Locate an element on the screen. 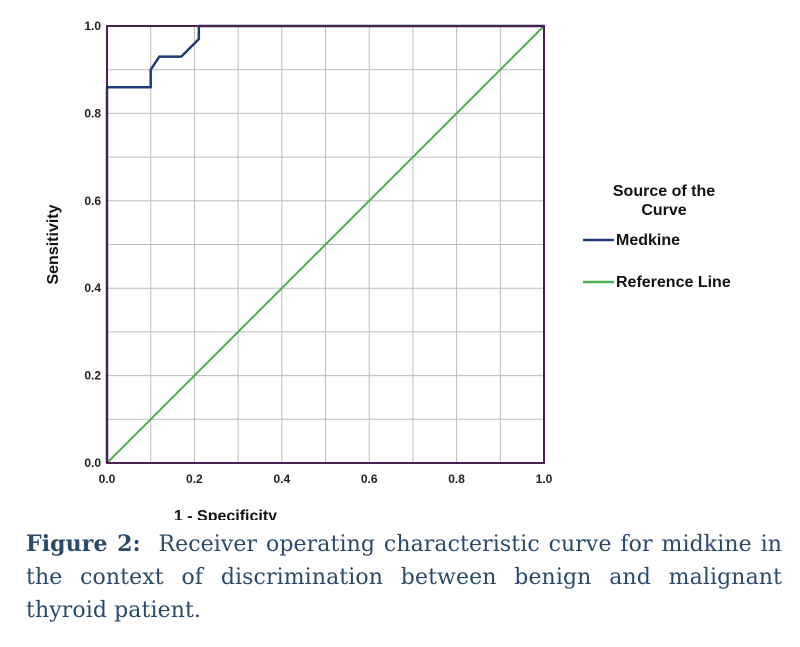 This screenshot has height=647, width=800. legend-label: Medkine is located at coordinates (648, 240).